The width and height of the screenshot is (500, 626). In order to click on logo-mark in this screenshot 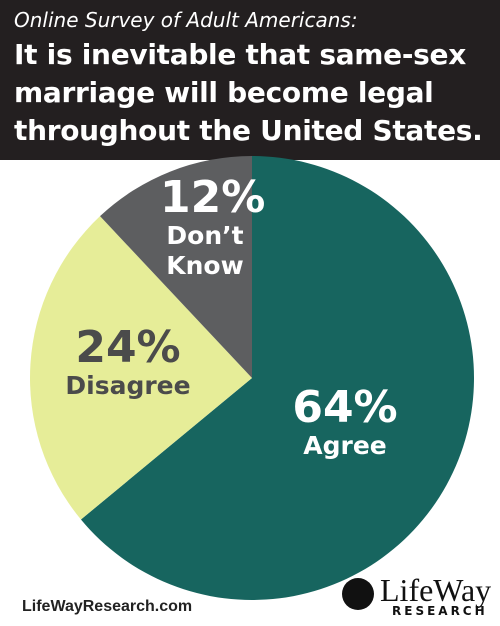, I will do `click(358, 594)`.